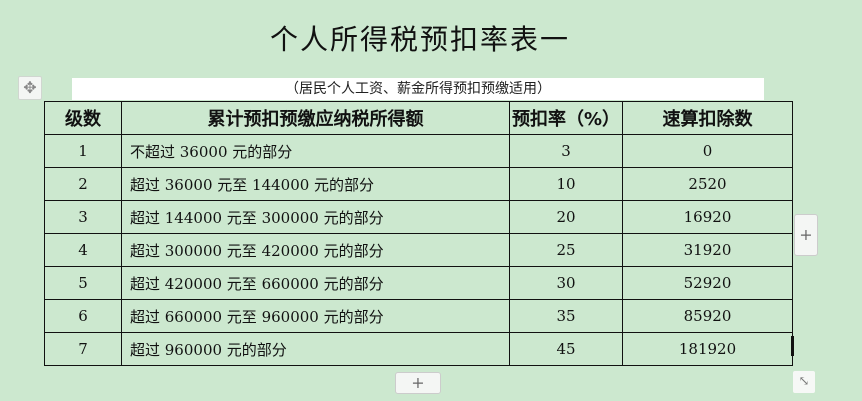 The width and height of the screenshot is (862, 401). I want to click on header-rate: 预扣率（%）, so click(566, 118).